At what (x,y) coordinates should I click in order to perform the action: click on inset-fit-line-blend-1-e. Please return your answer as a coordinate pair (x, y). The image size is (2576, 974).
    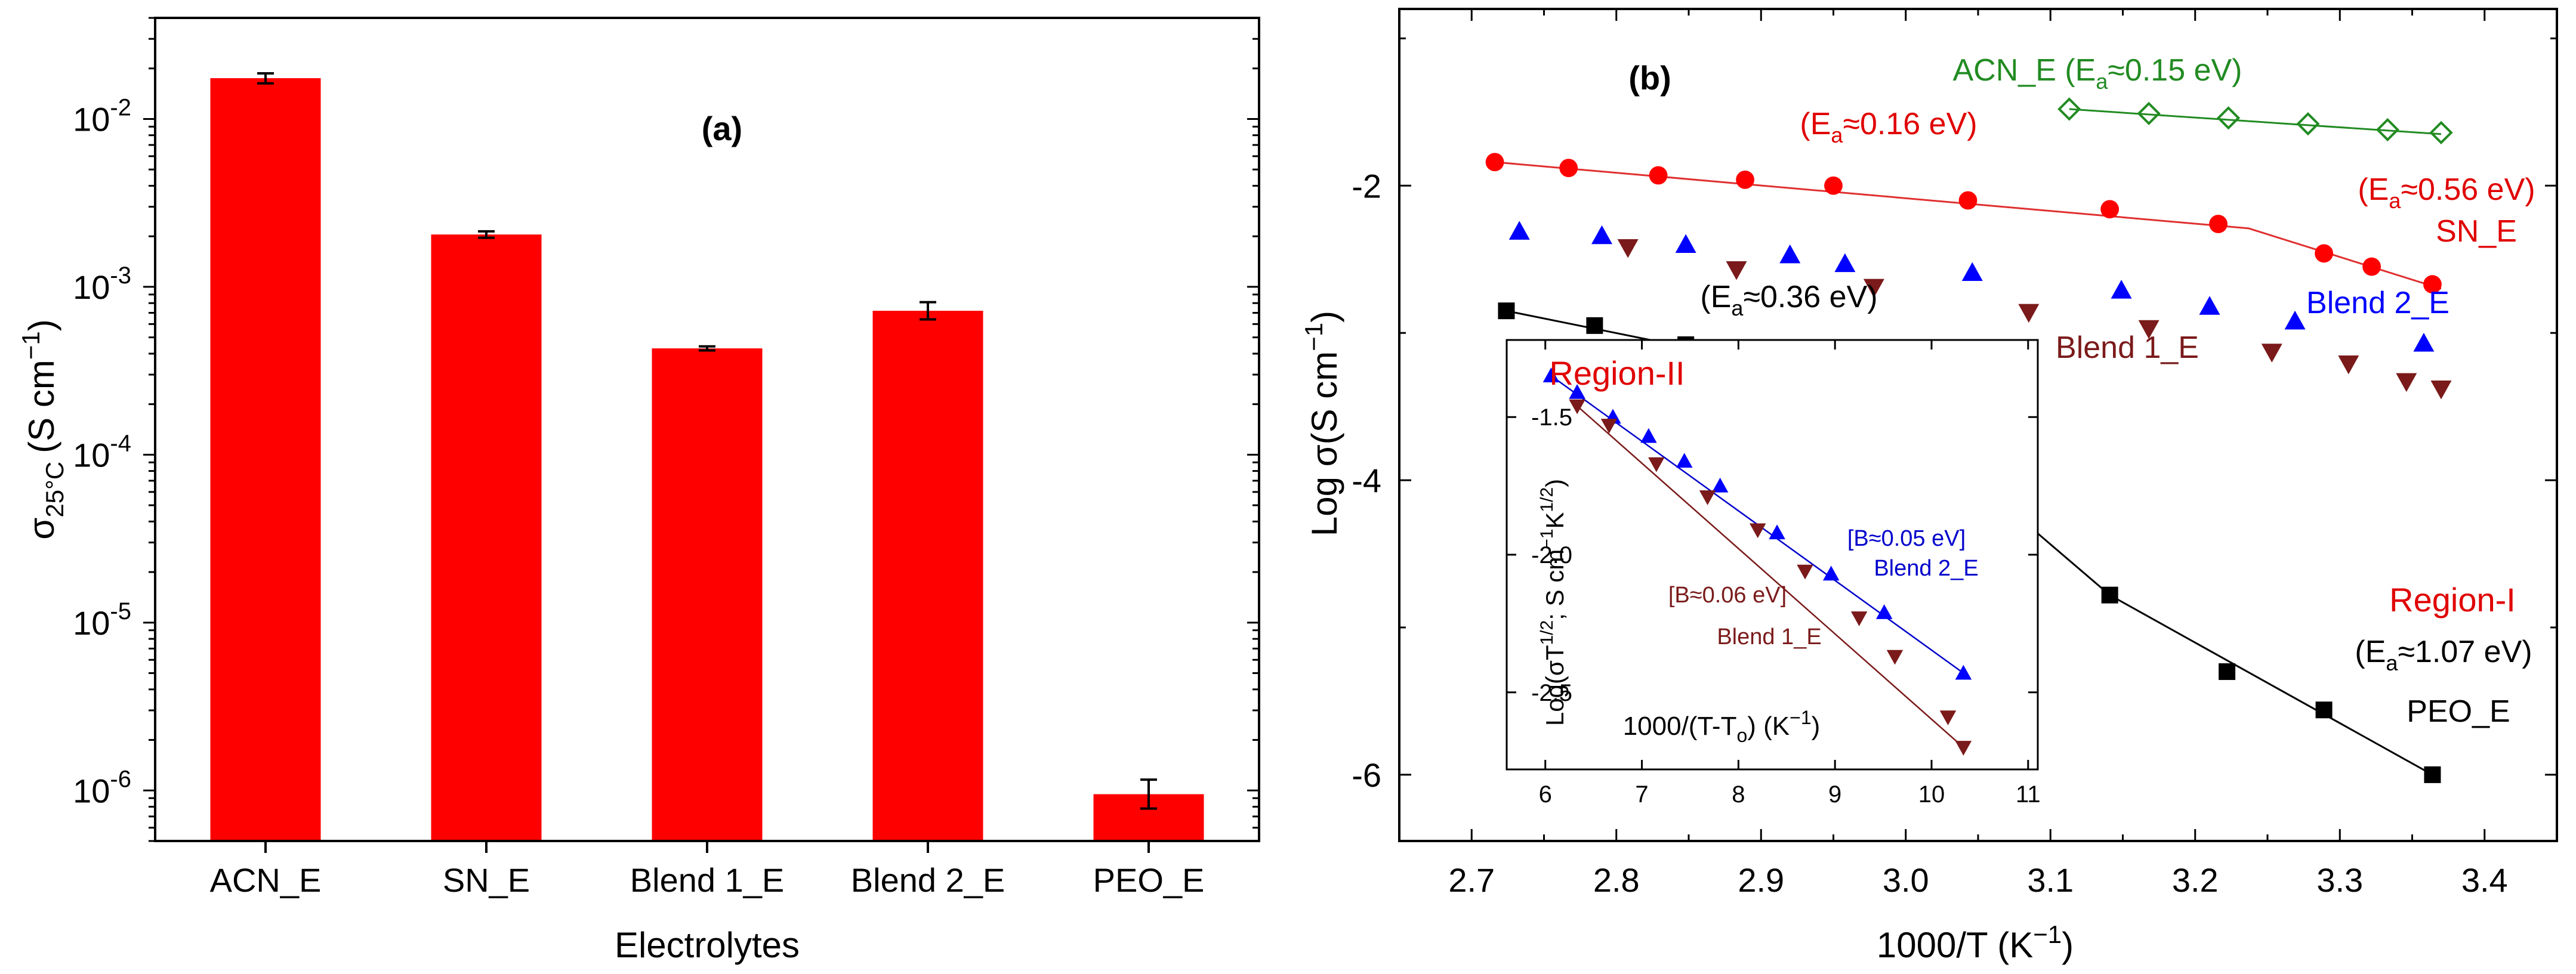
    Looking at the image, I should click on (1770, 577).